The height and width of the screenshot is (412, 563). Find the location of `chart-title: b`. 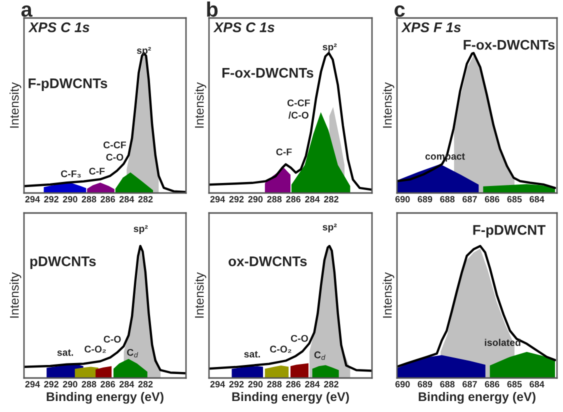

chart-title: b is located at coordinates (212, 9).